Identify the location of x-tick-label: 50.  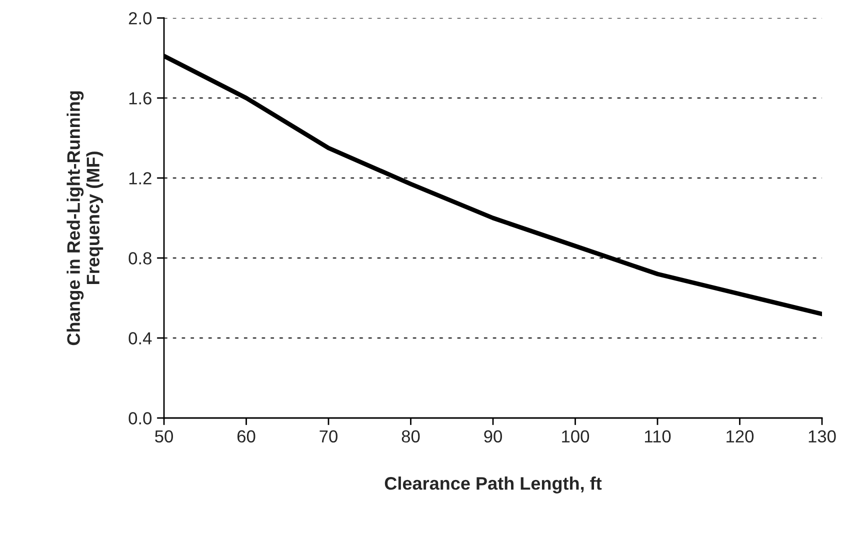
(164, 436).